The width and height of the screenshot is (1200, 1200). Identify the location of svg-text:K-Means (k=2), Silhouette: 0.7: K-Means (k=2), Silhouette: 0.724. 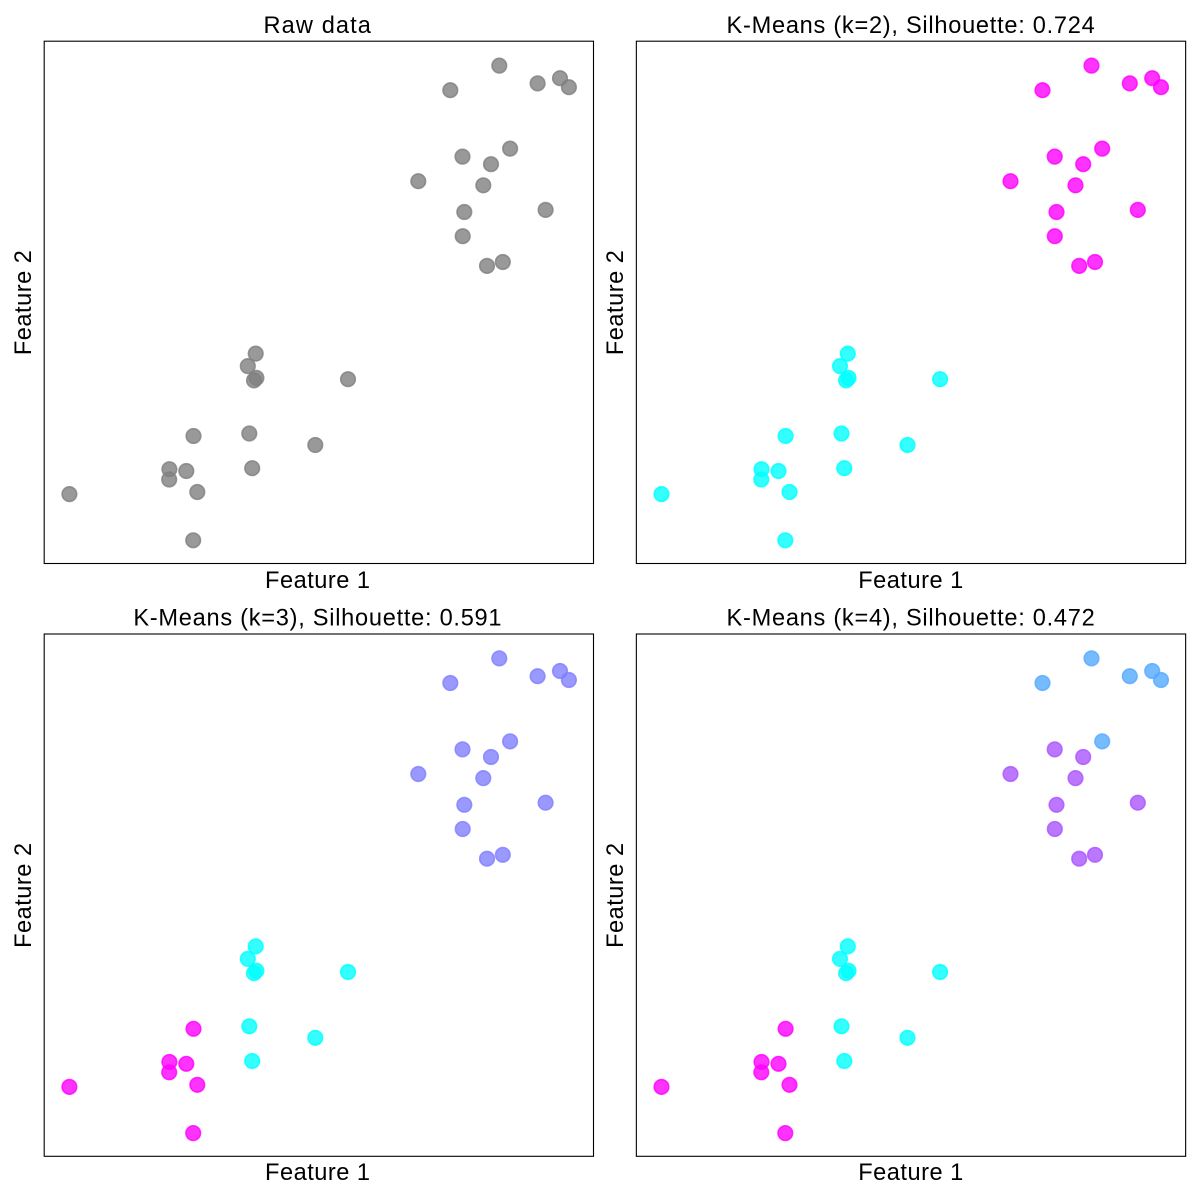
(911, 26).